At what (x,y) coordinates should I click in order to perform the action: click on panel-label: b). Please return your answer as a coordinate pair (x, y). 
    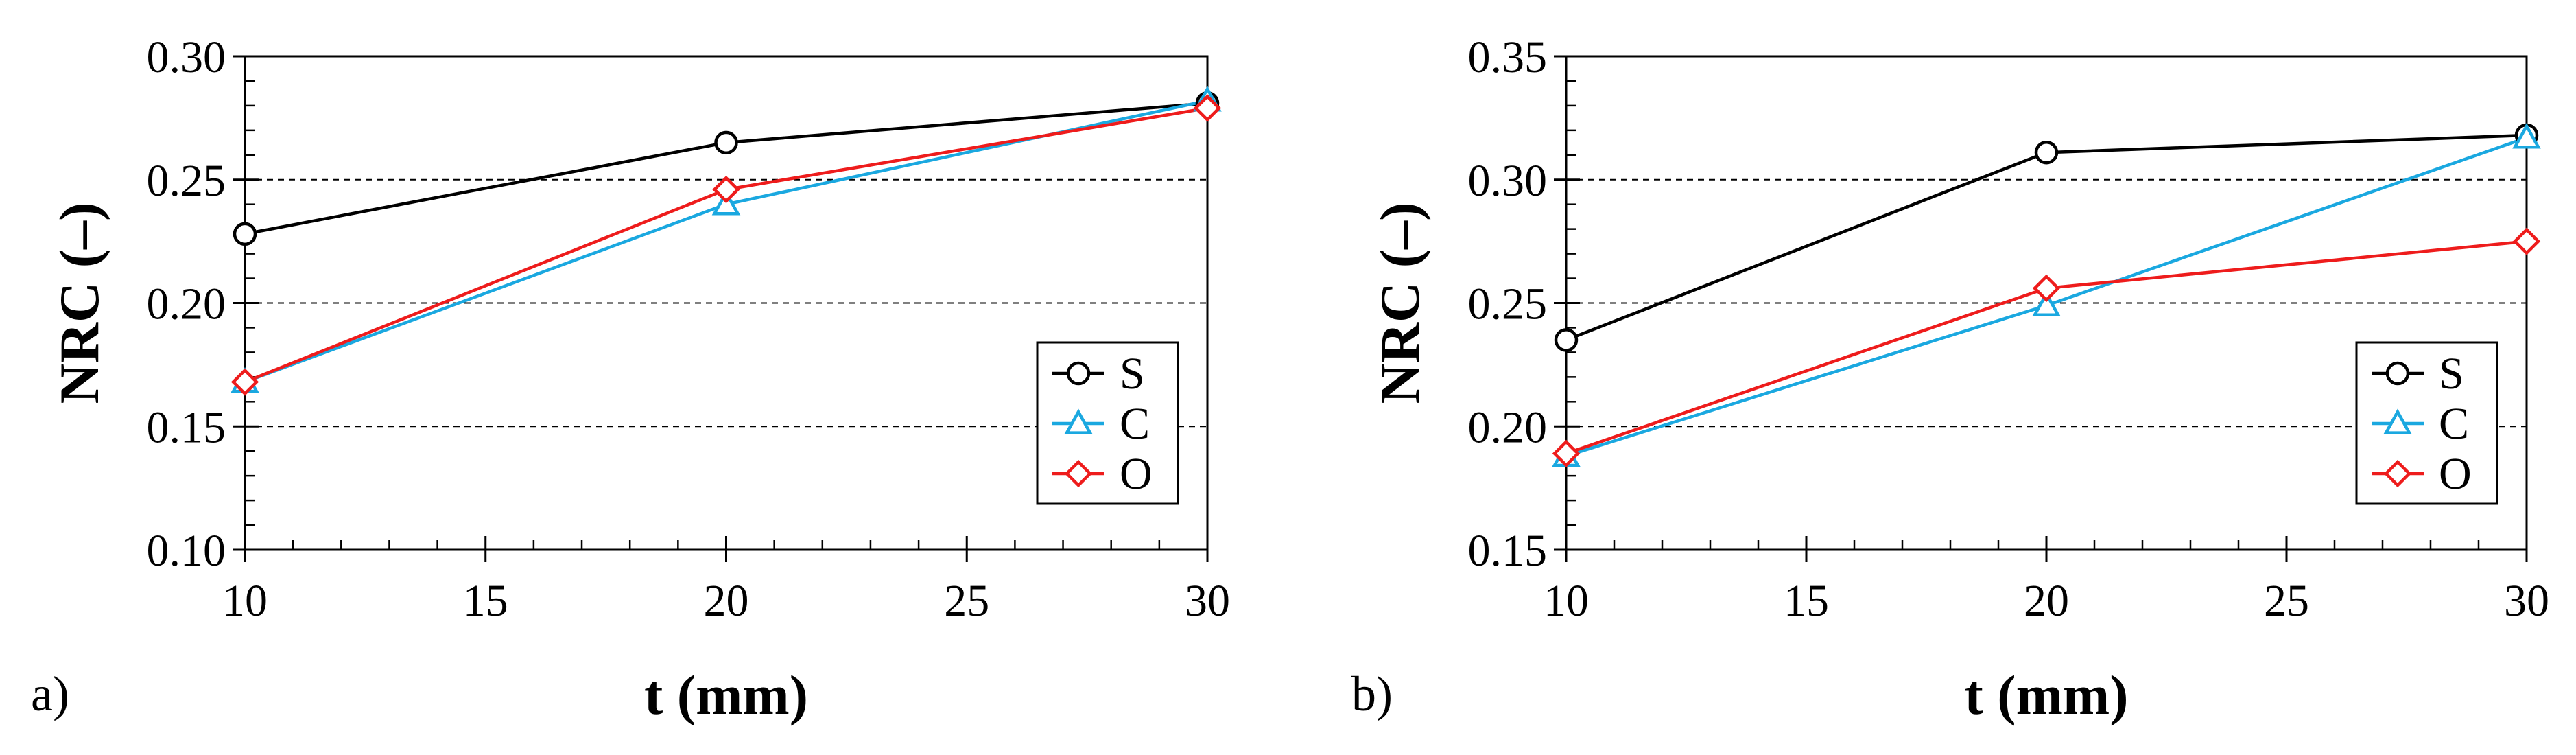
    Looking at the image, I should click on (1372, 693).